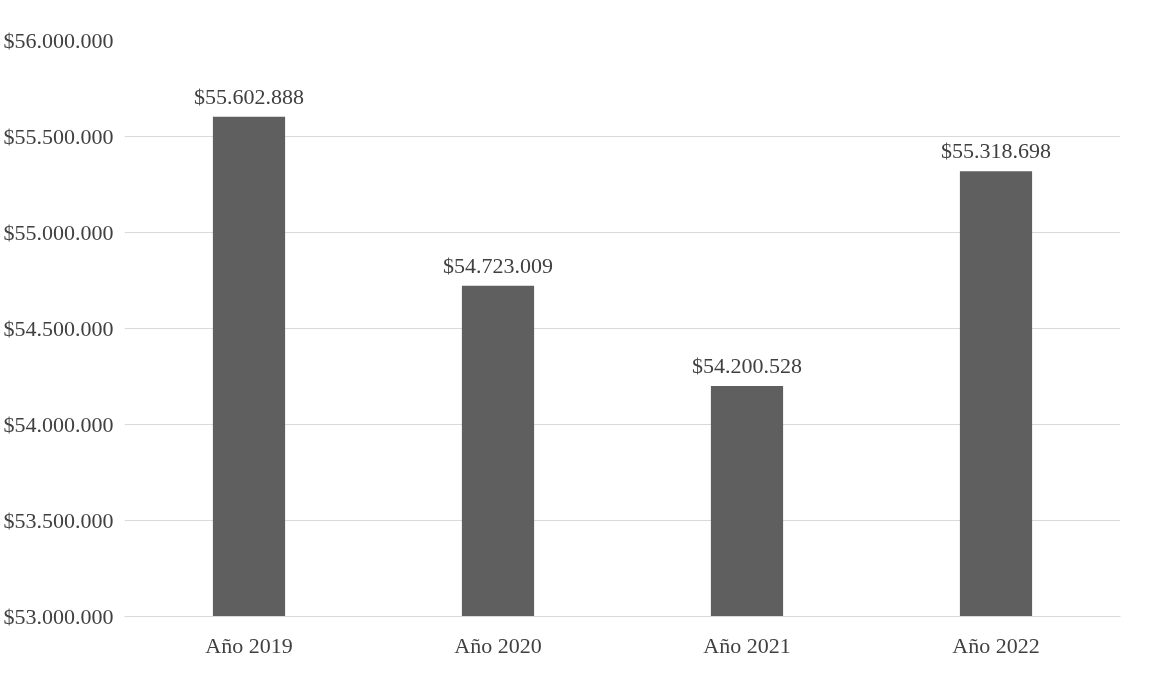 Image resolution: width=1154 pixels, height=676 pixels. Describe the element at coordinates (58, 616) in the screenshot. I see `y-tick-label: $53.000.000` at that location.